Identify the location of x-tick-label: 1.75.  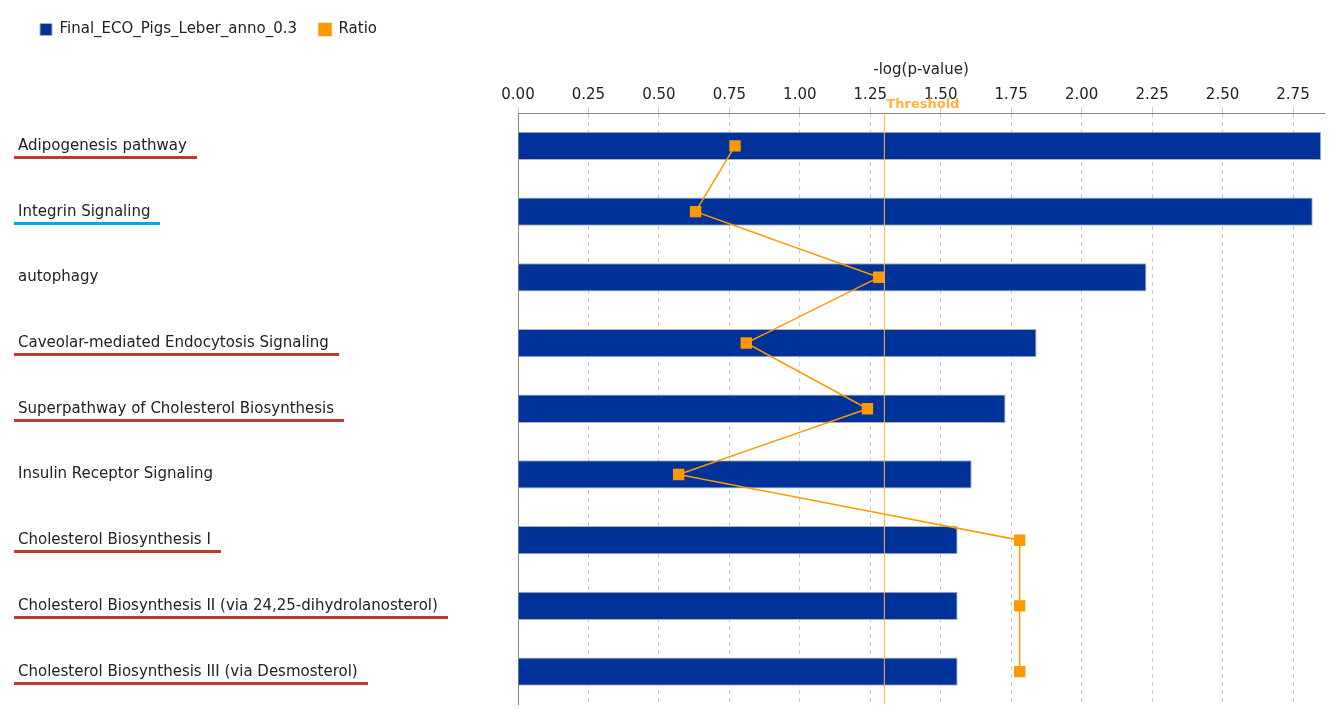
(1011, 93).